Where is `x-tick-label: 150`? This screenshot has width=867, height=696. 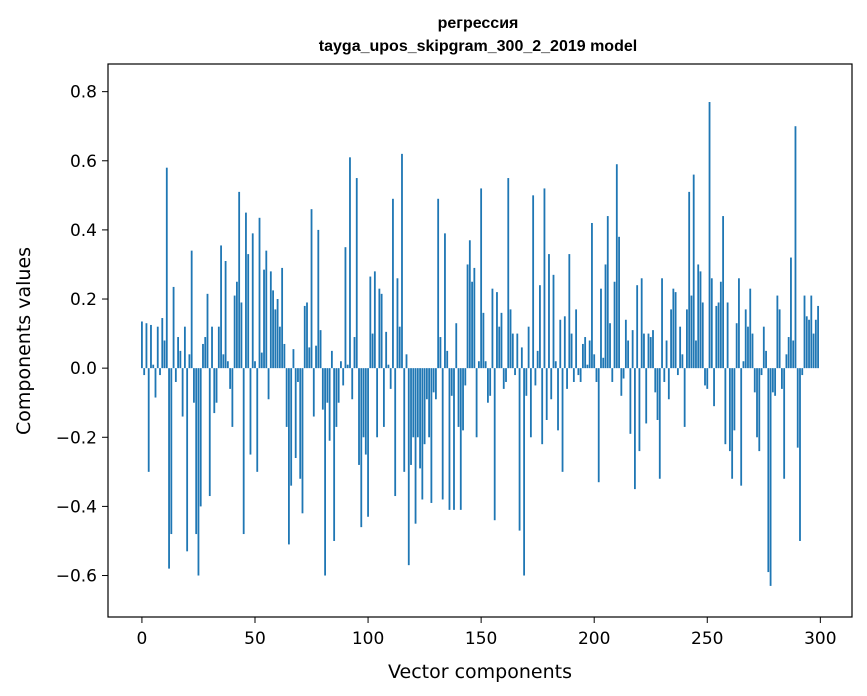 x-tick-label: 150 is located at coordinates (481, 639).